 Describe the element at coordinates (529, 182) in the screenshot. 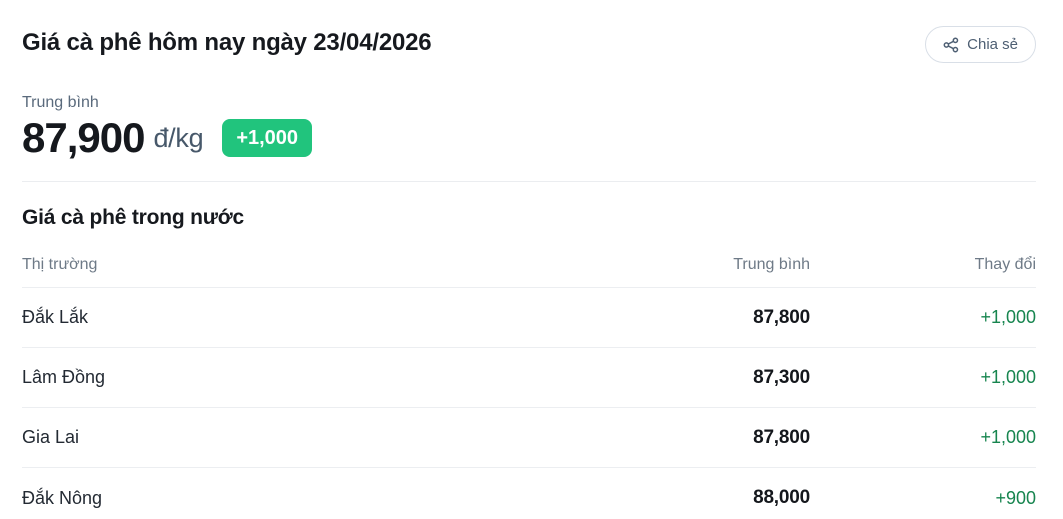

I see `section-divider` at that location.